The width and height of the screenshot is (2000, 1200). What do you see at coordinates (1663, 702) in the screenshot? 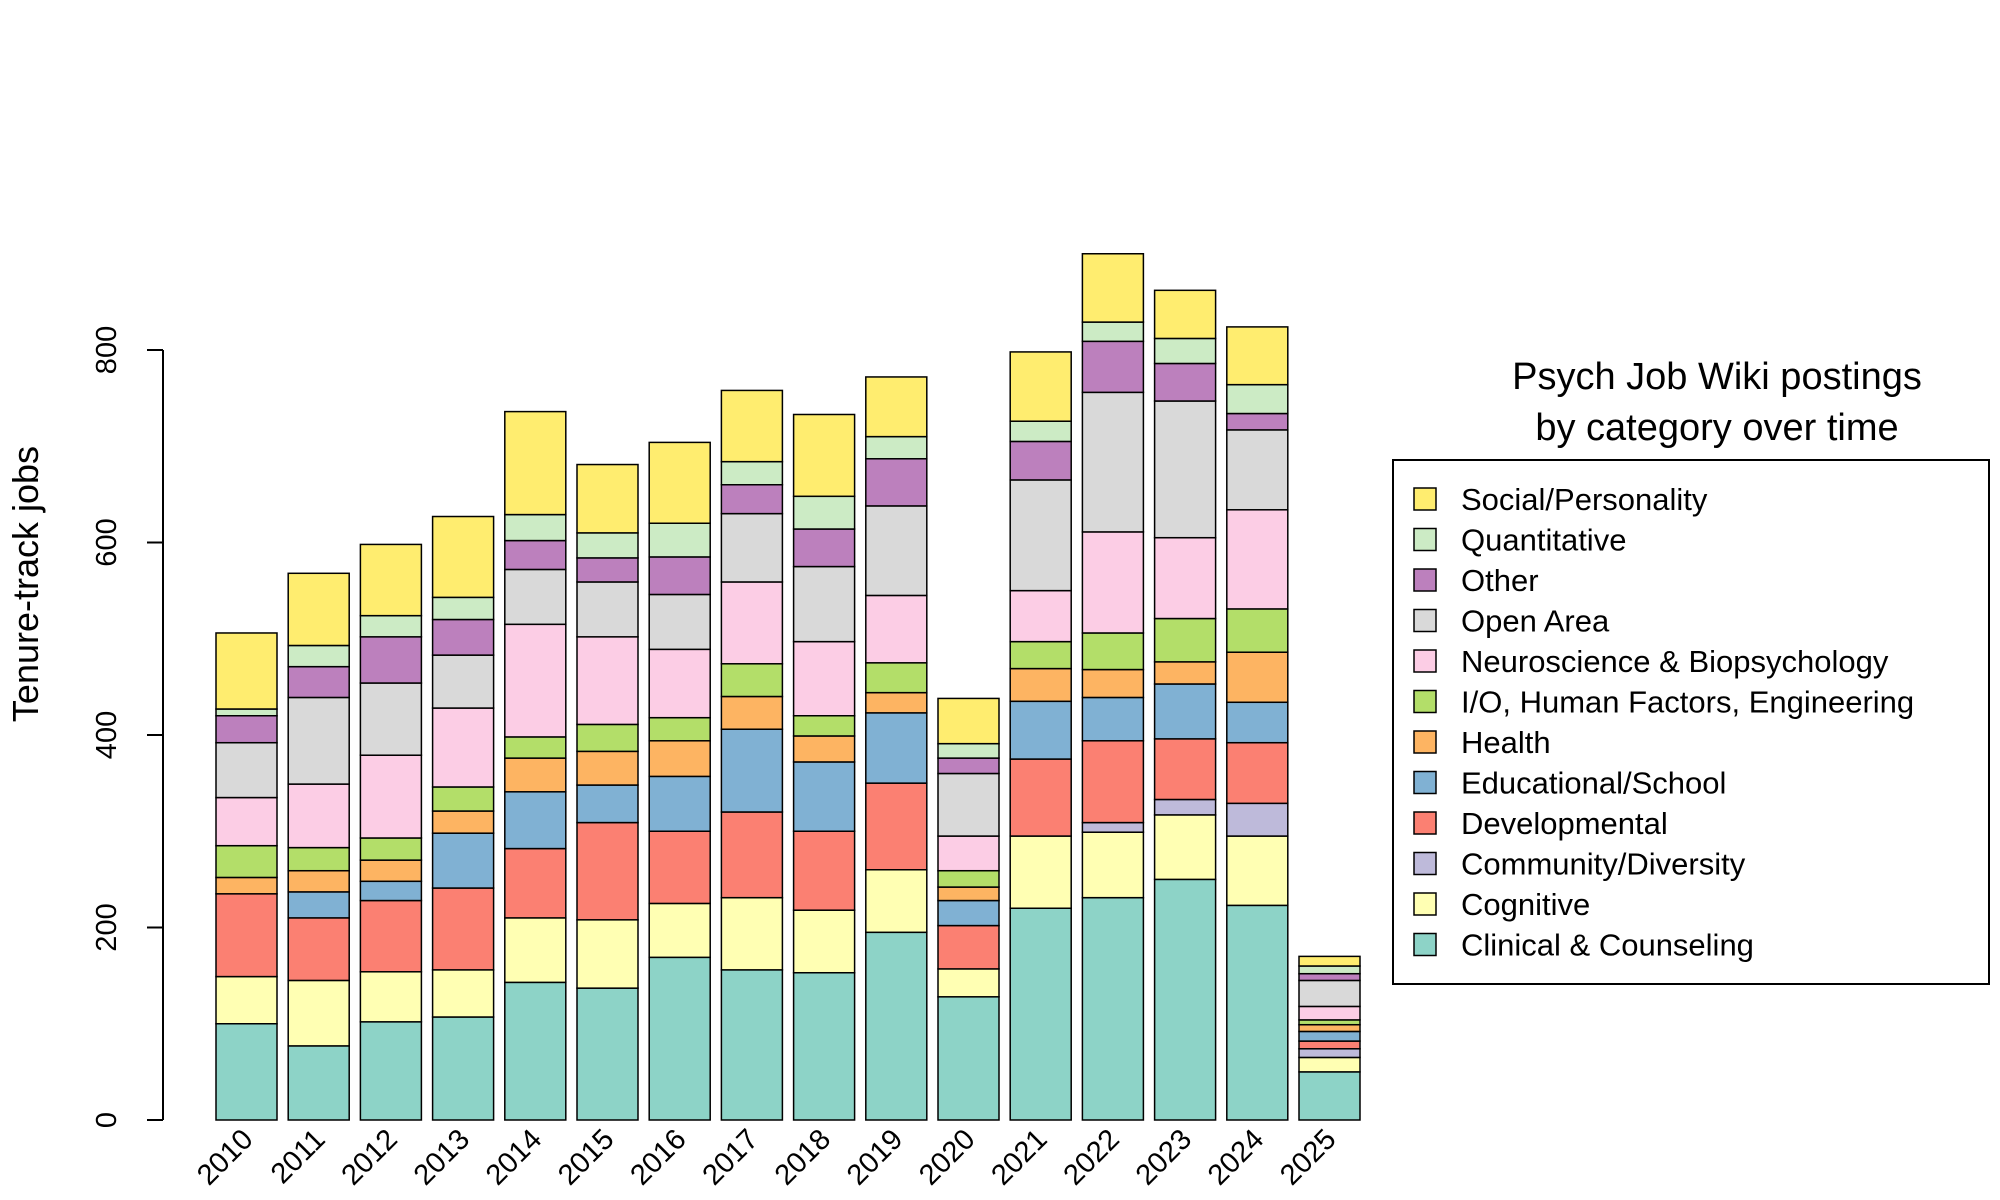
I see `legend-item-i-o-human-factors-engineering: I/O, Human Factors, Engineering` at bounding box center [1663, 702].